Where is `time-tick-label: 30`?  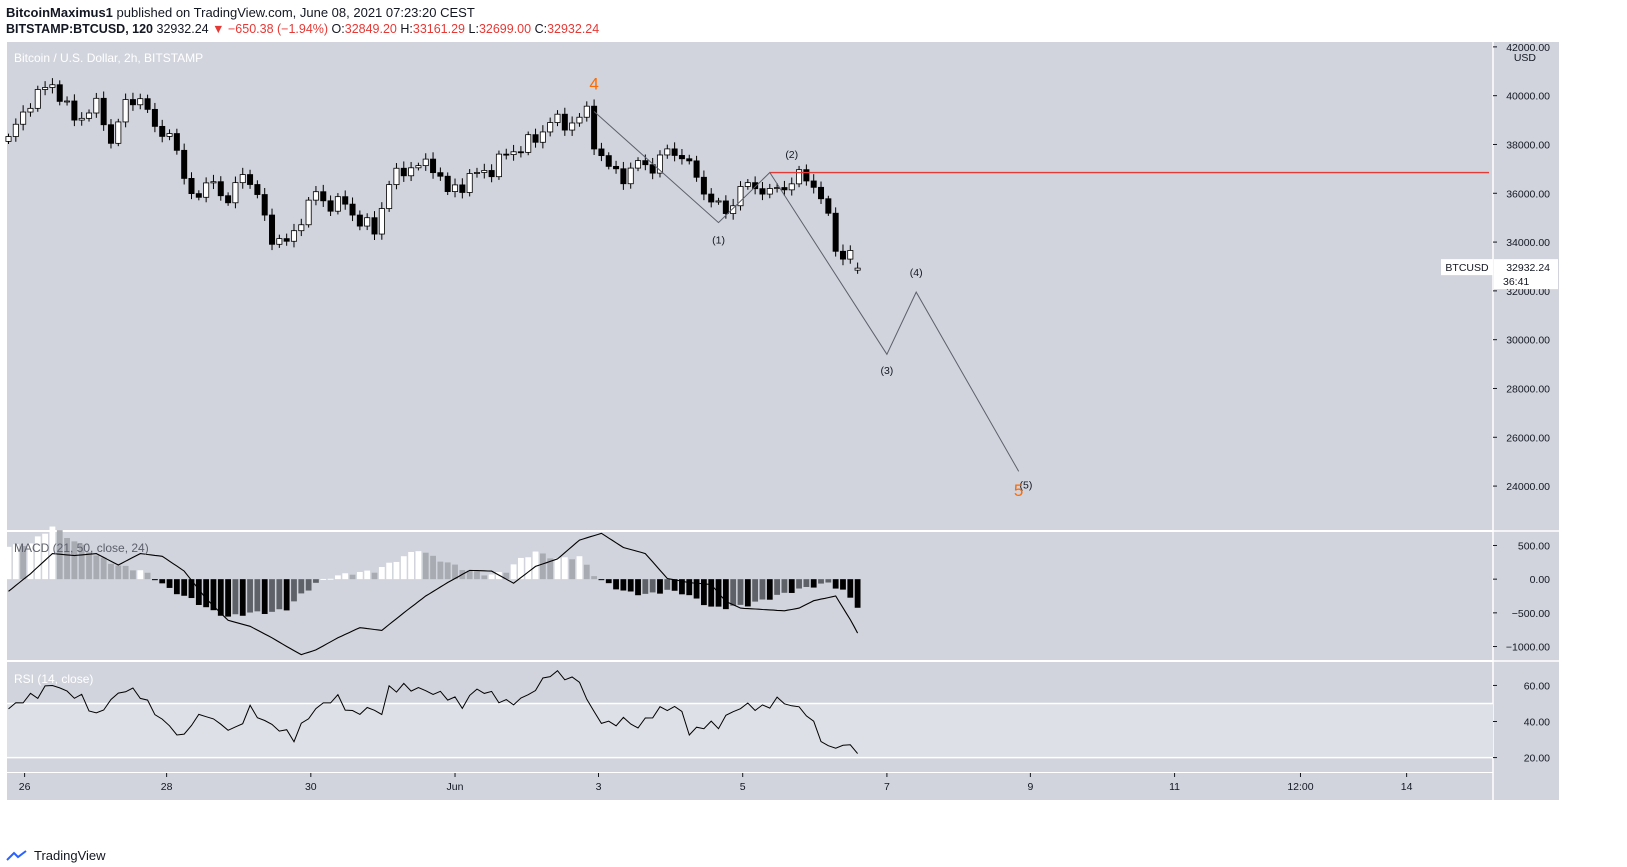 time-tick-label: 30 is located at coordinates (311, 787).